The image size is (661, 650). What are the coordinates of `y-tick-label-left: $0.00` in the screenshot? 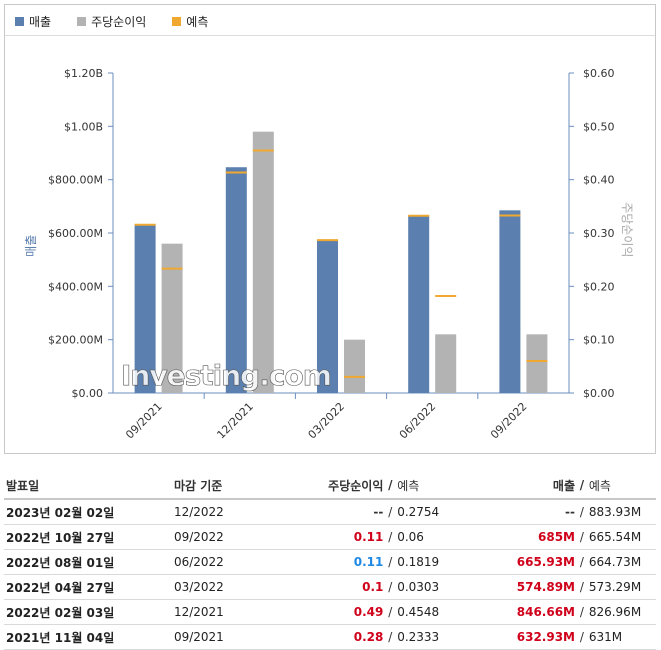 It's located at (88, 393).